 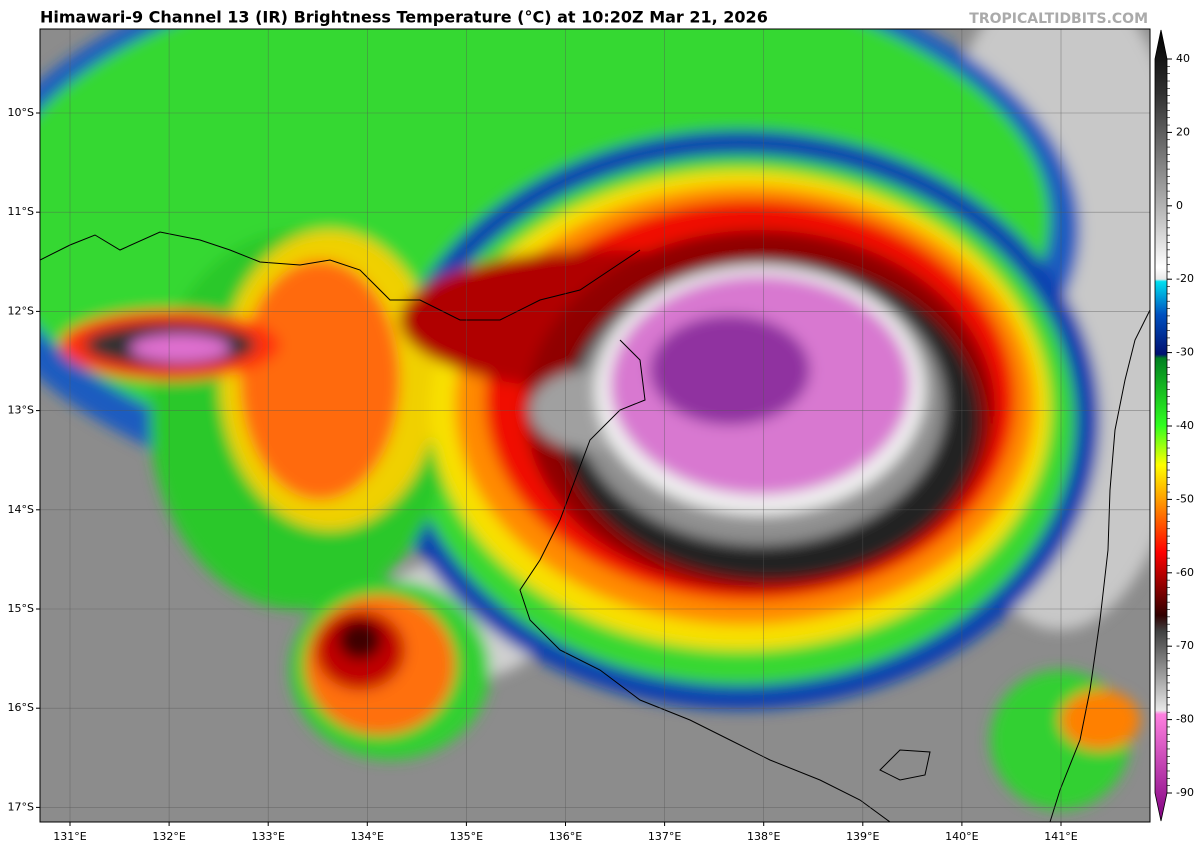 I want to click on colorbar-tick-label: -90, so click(x=1185, y=792).